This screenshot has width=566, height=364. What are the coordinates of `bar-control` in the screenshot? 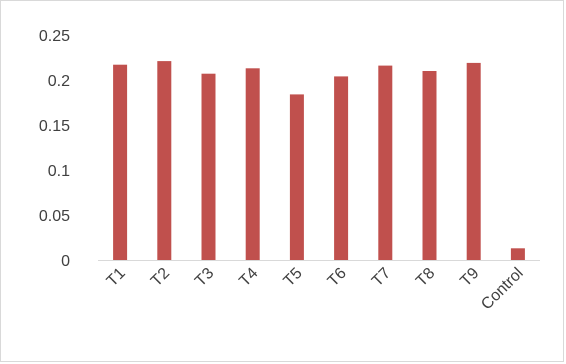 It's located at (517, 254).